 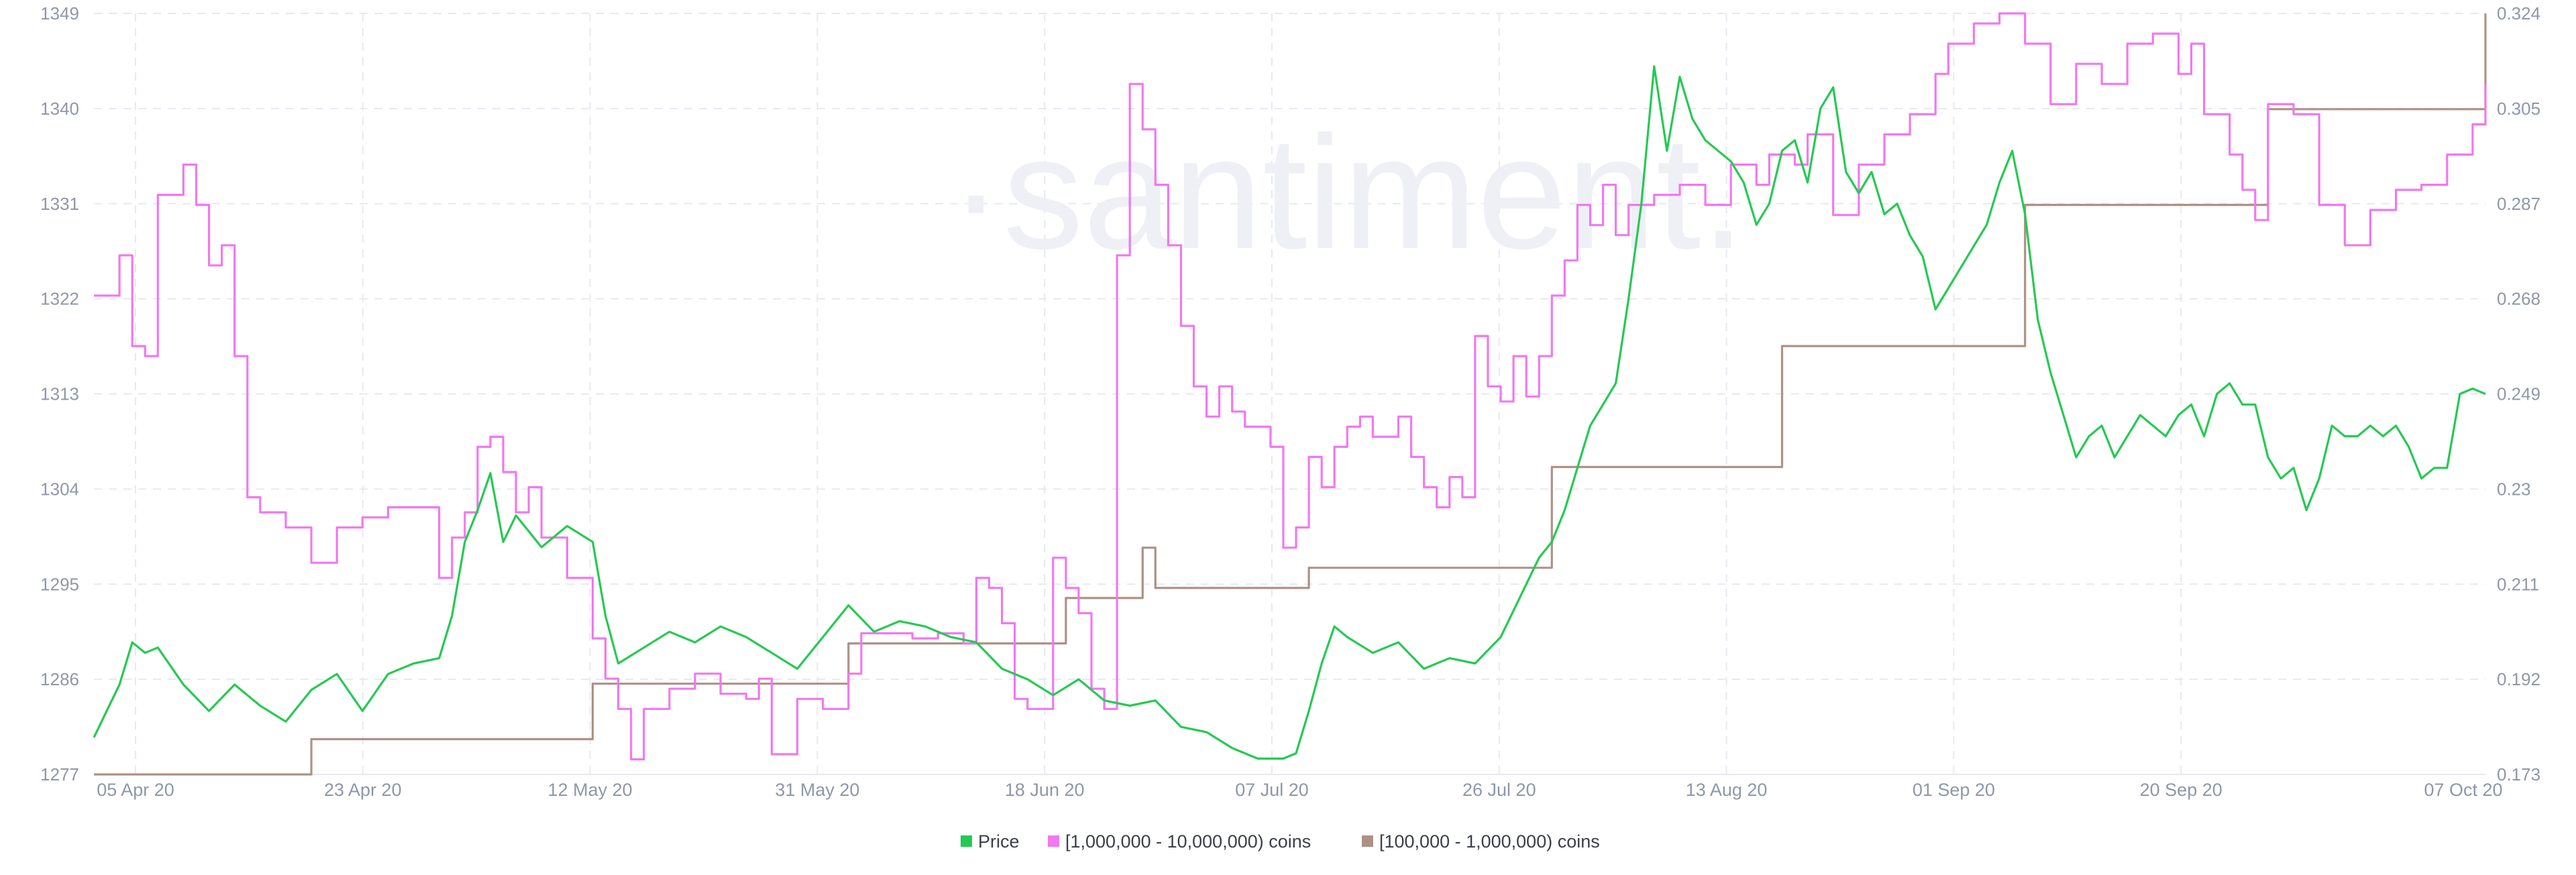 I want to click on y-tick-left: 1349, so click(x=59, y=13).